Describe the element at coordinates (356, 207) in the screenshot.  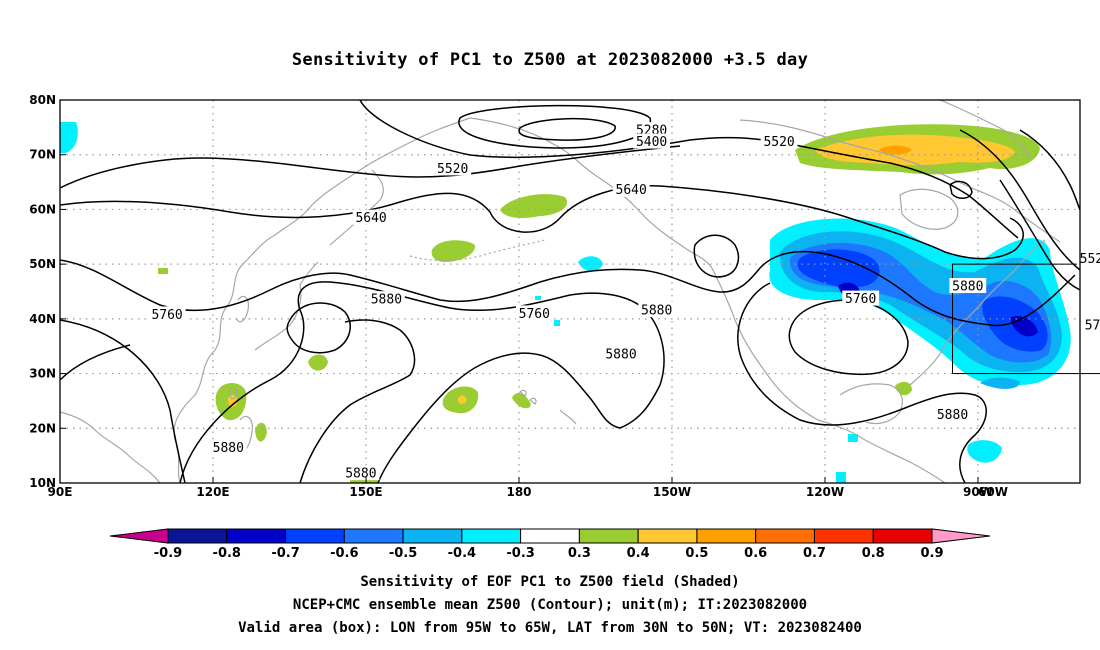
I see `coastline-kamchatka` at that location.